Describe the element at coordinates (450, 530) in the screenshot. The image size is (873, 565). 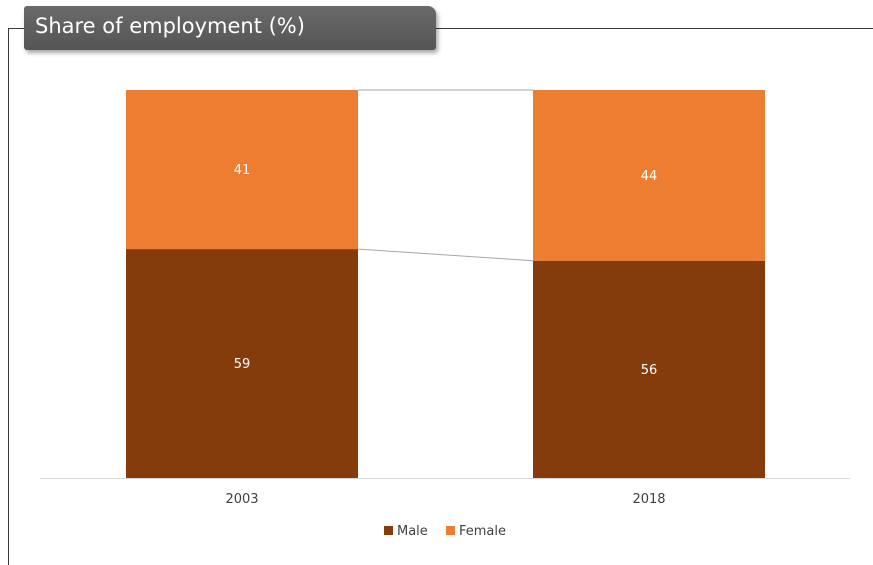
I see `legend-swatch-female` at that location.